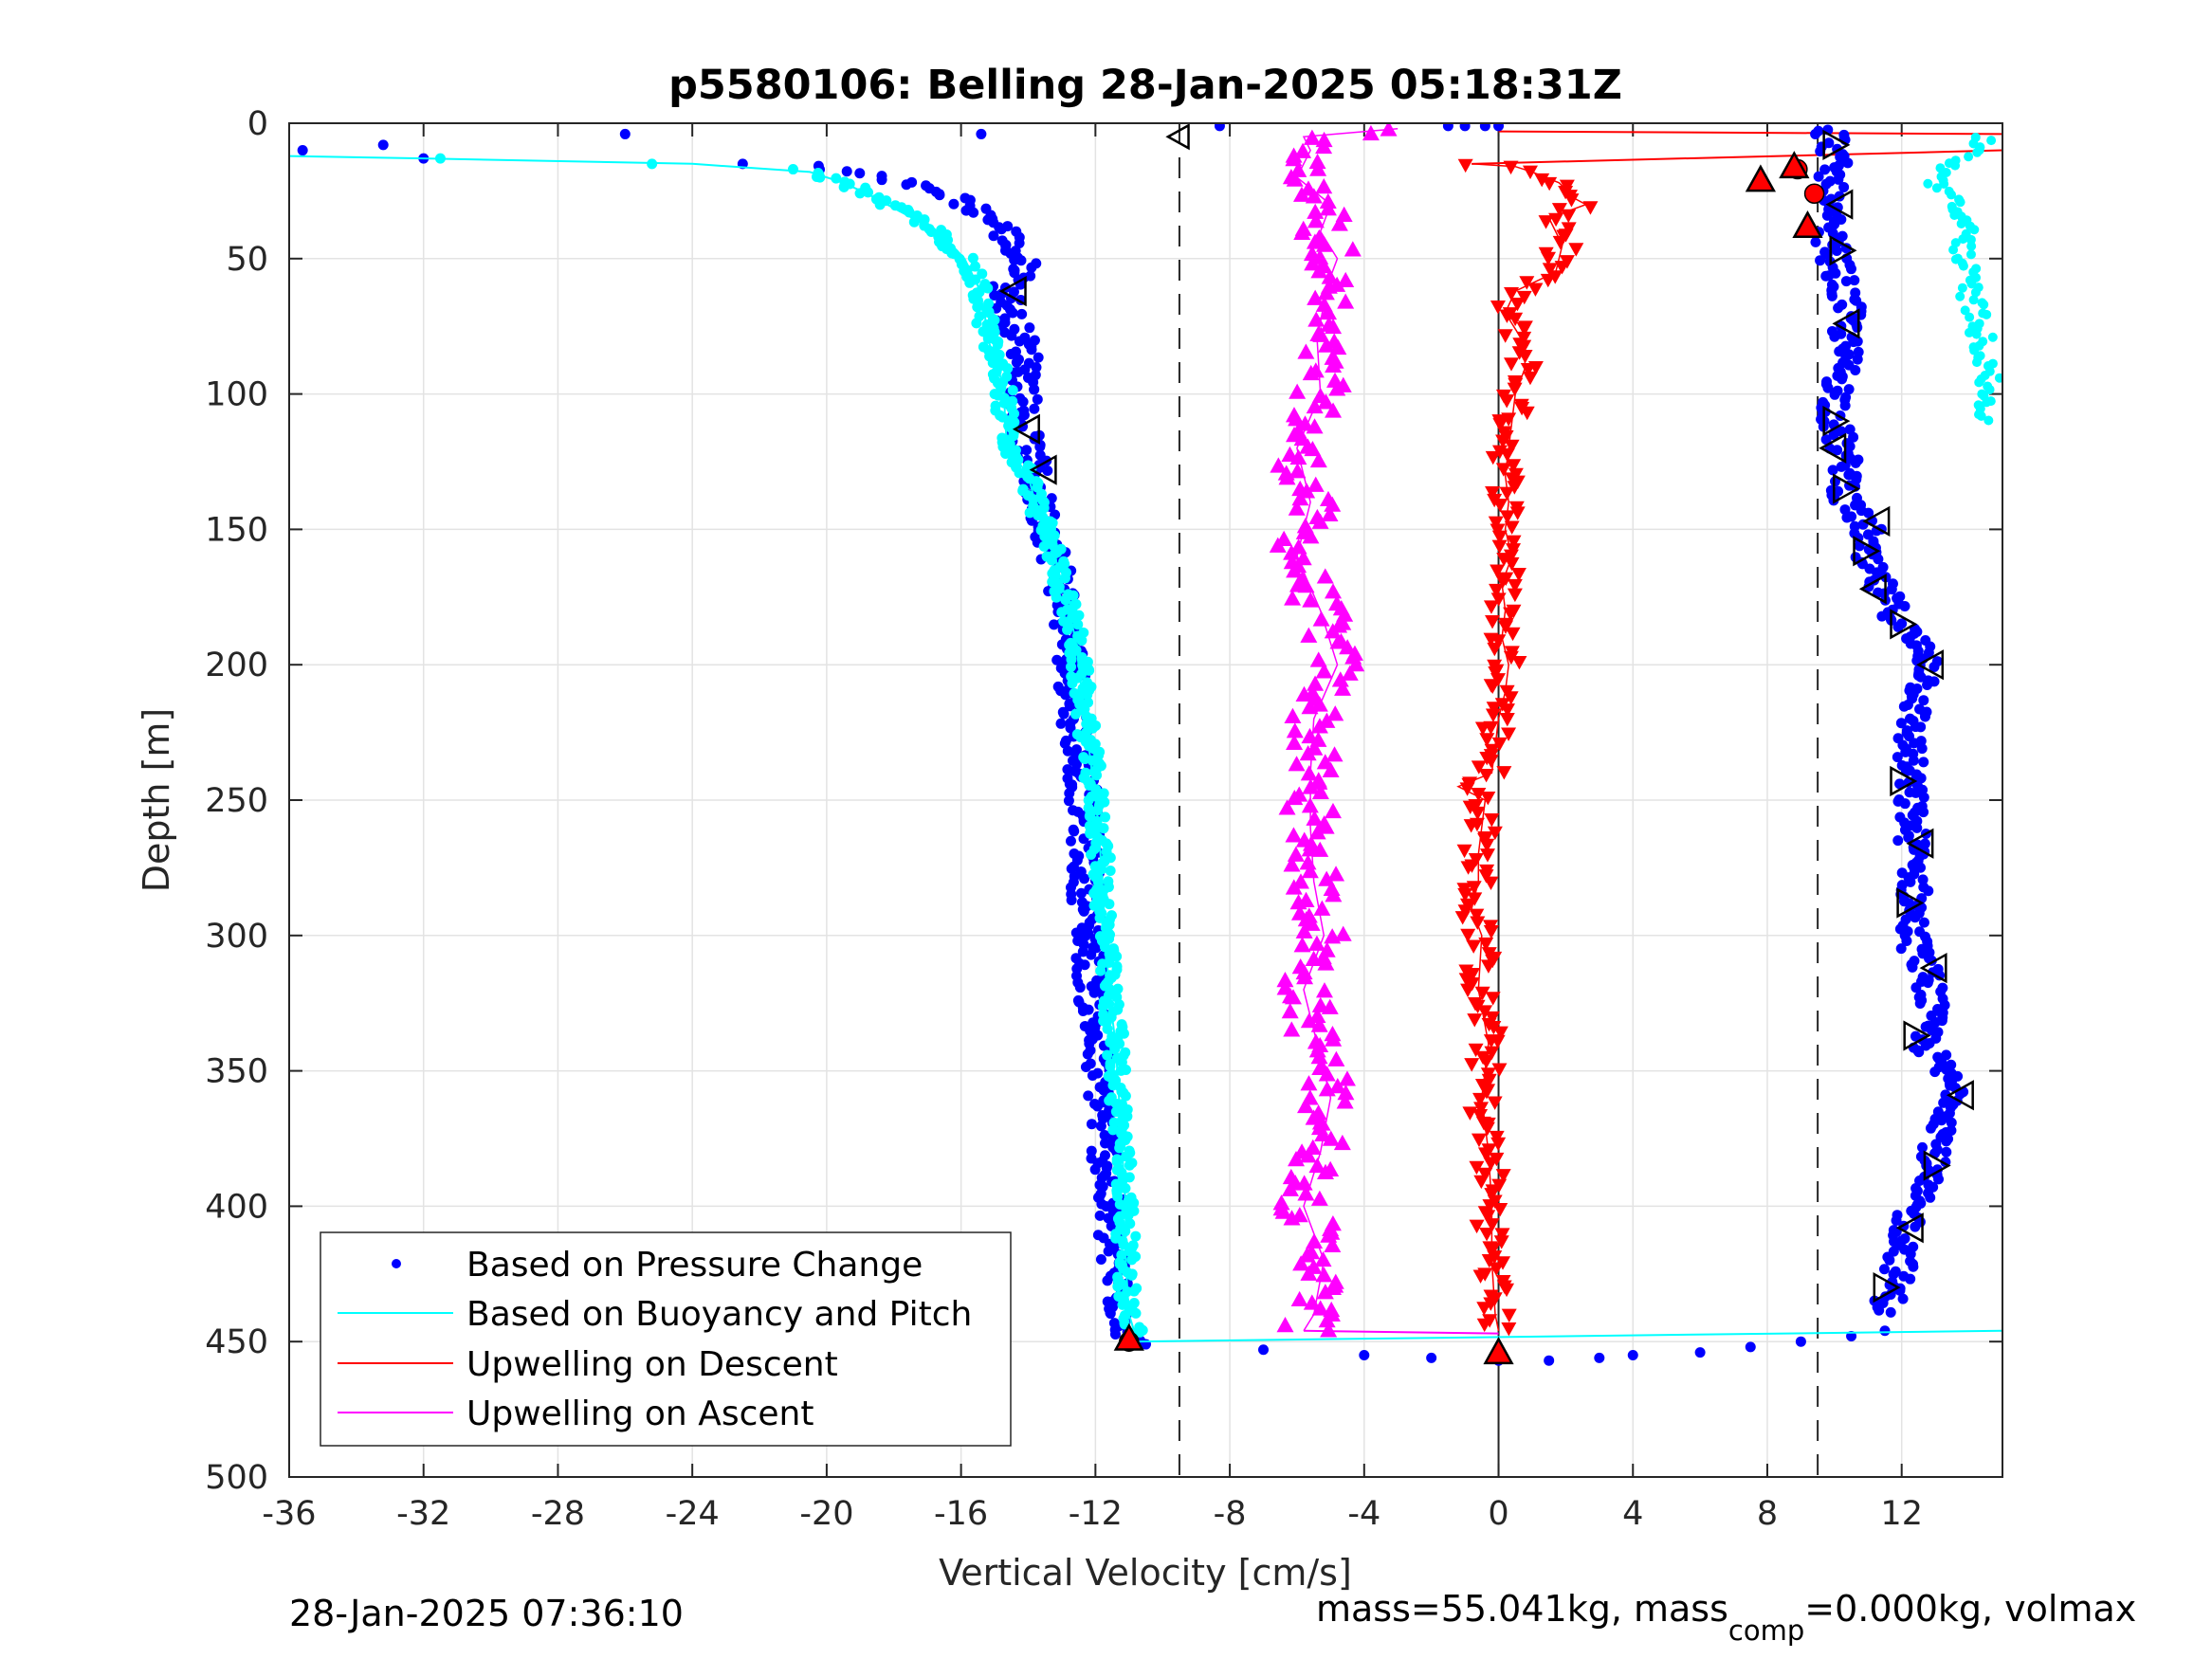 This screenshot has height=1659, width=2212. I want to click on open-triangle-descent-marker, so click(1043, 469).